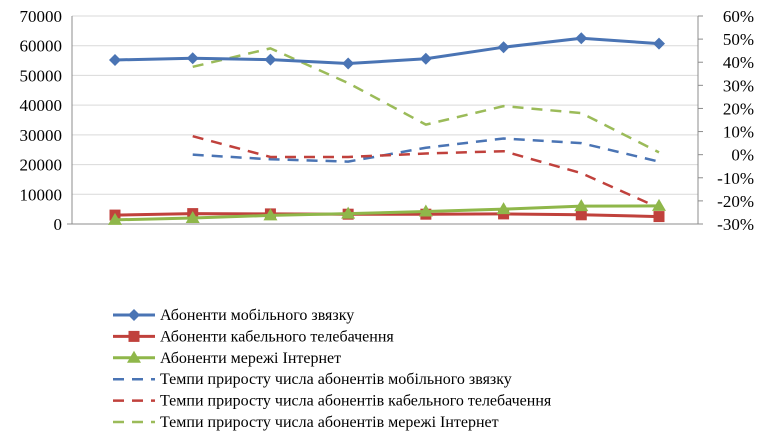 Image resolution: width=763 pixels, height=444 pixels. Describe the element at coordinates (250, 358) in the screenshot. I see `legend-label: Абоненти мережі Інтернет` at that location.